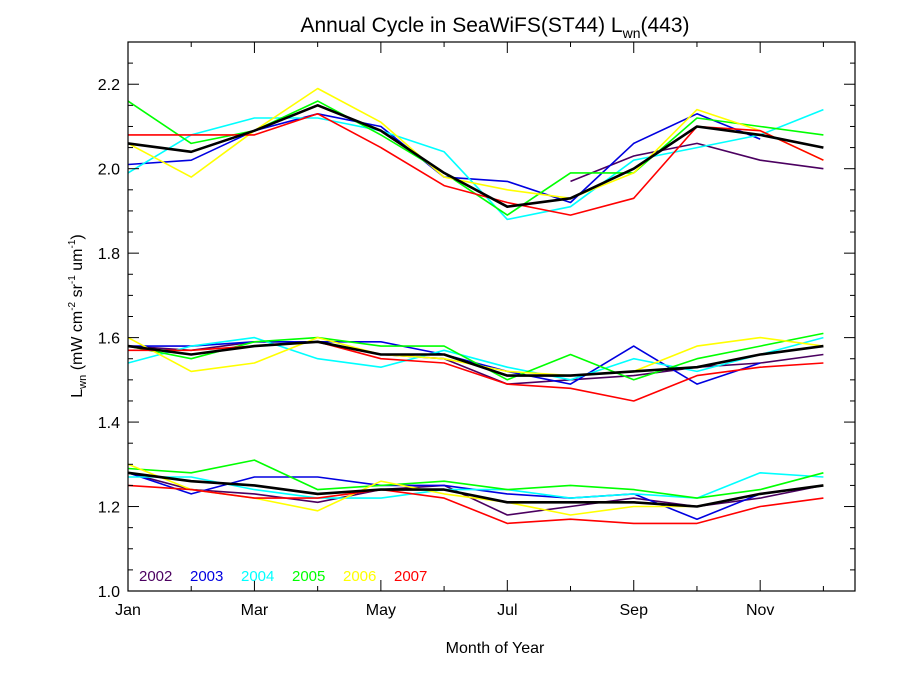 This screenshot has height=675, width=900. Describe the element at coordinates (128, 610) in the screenshot. I see `x-tick-label: Jan` at that location.